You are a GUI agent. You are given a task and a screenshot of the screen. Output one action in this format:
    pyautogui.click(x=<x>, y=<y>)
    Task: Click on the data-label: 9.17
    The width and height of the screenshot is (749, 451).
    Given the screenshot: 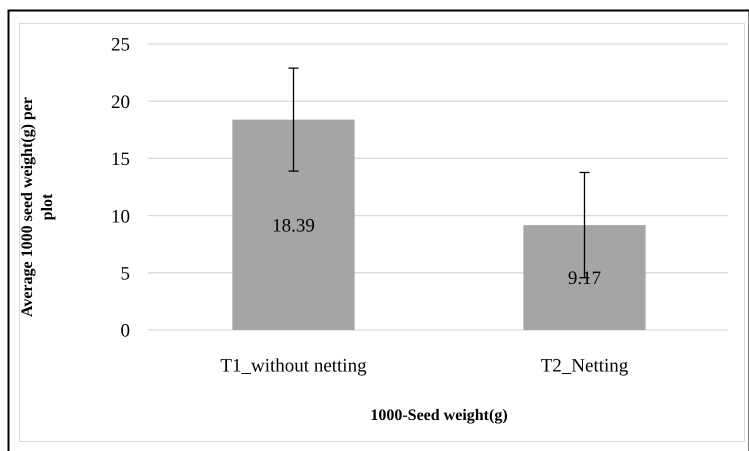 What is the action you would take?
    pyautogui.click(x=585, y=279)
    